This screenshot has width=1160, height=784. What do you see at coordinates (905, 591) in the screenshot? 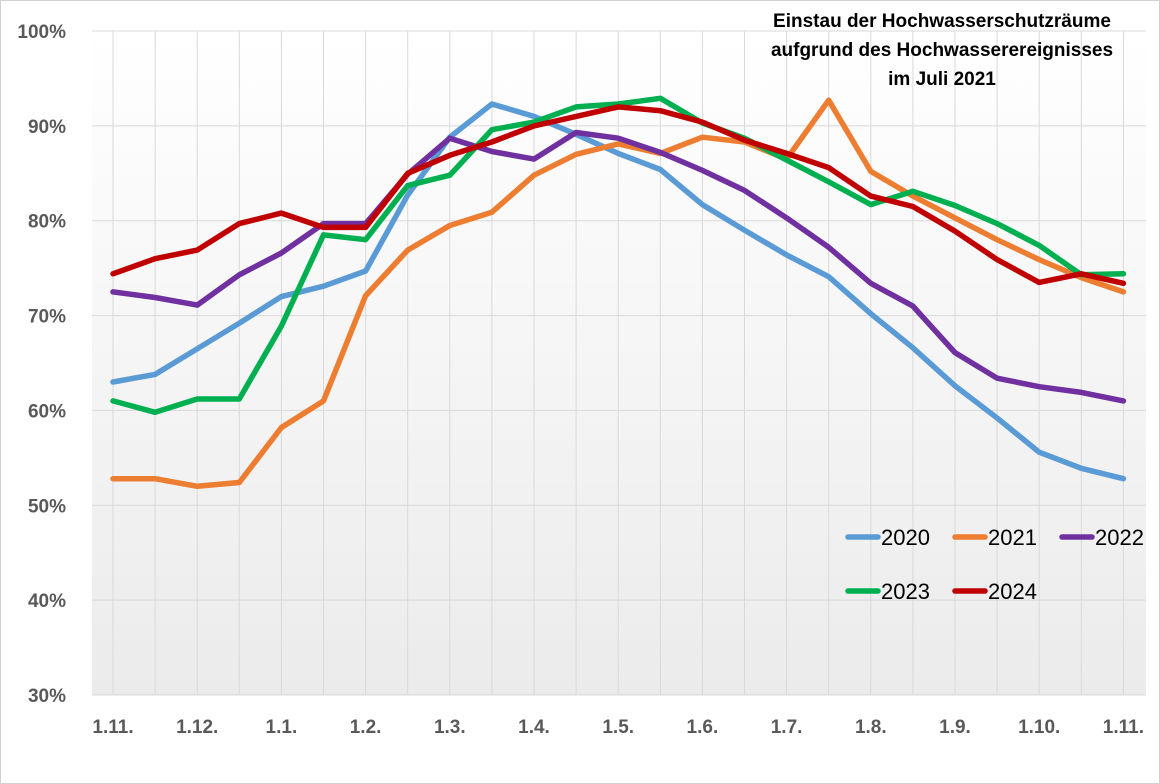
I see `legend-label-2023: 2023` at bounding box center [905, 591].